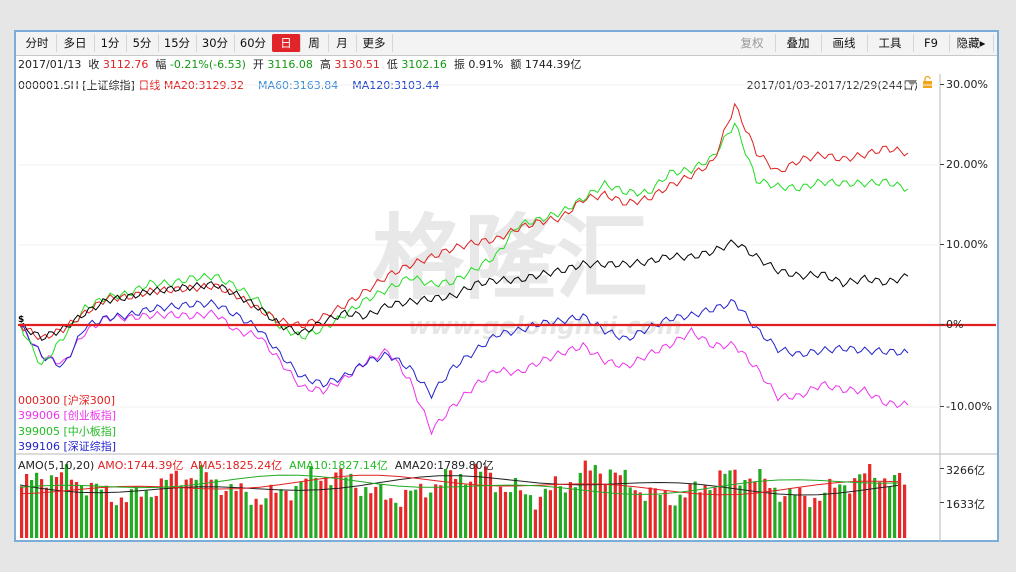 The height and width of the screenshot is (572, 1016). I want to click on low-value: 3102.16, so click(424, 64).